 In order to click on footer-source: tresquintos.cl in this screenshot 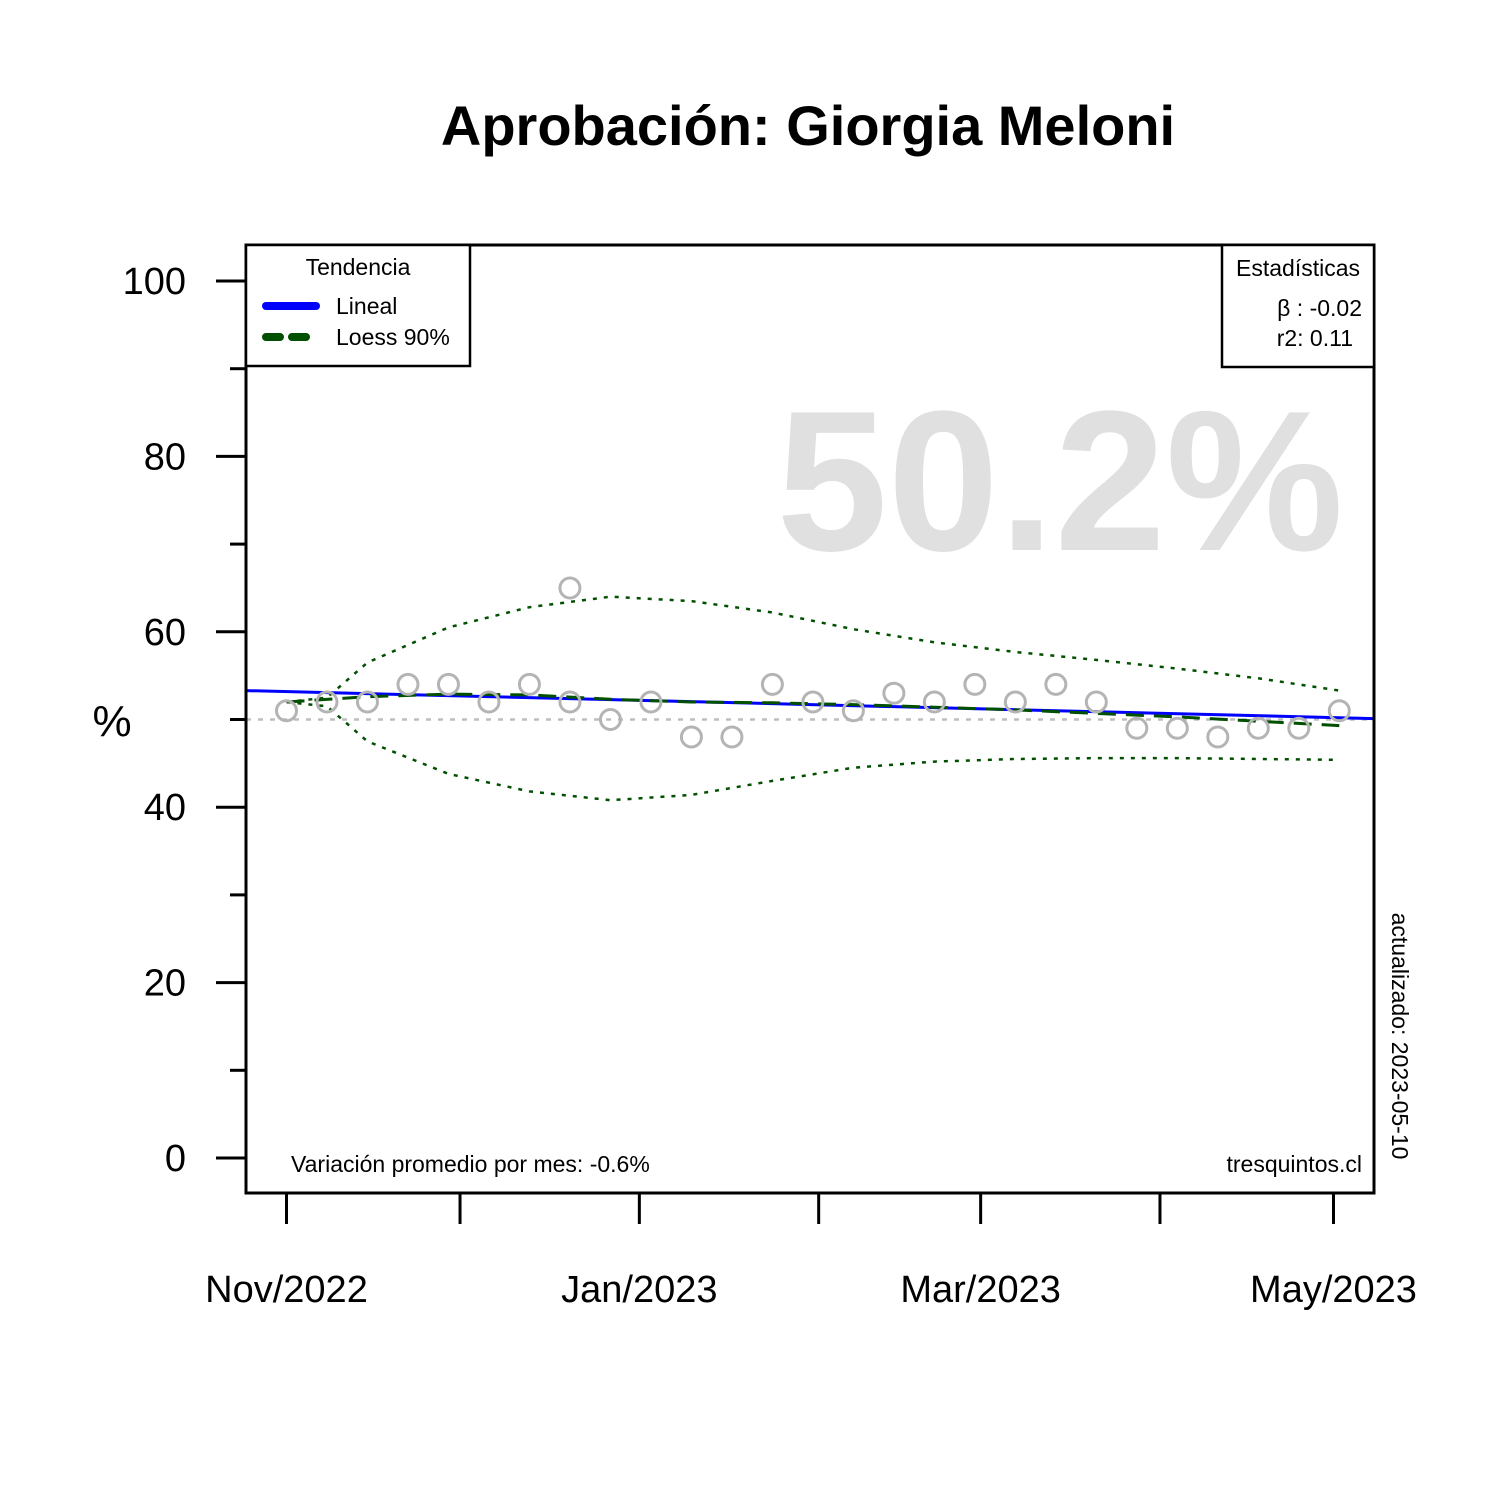, I will do `click(1294, 1164)`.